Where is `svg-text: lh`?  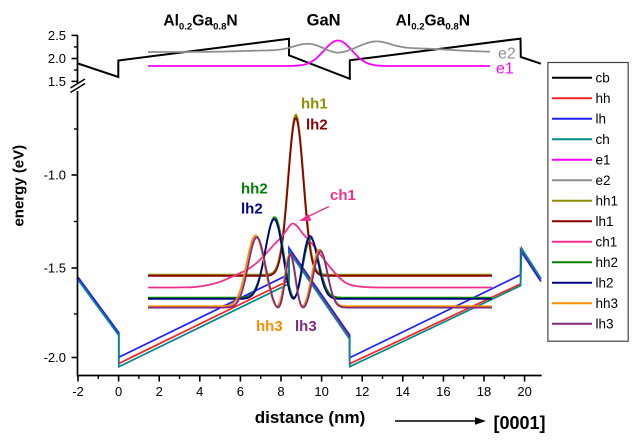
svg-text: lh is located at coordinates (601, 119).